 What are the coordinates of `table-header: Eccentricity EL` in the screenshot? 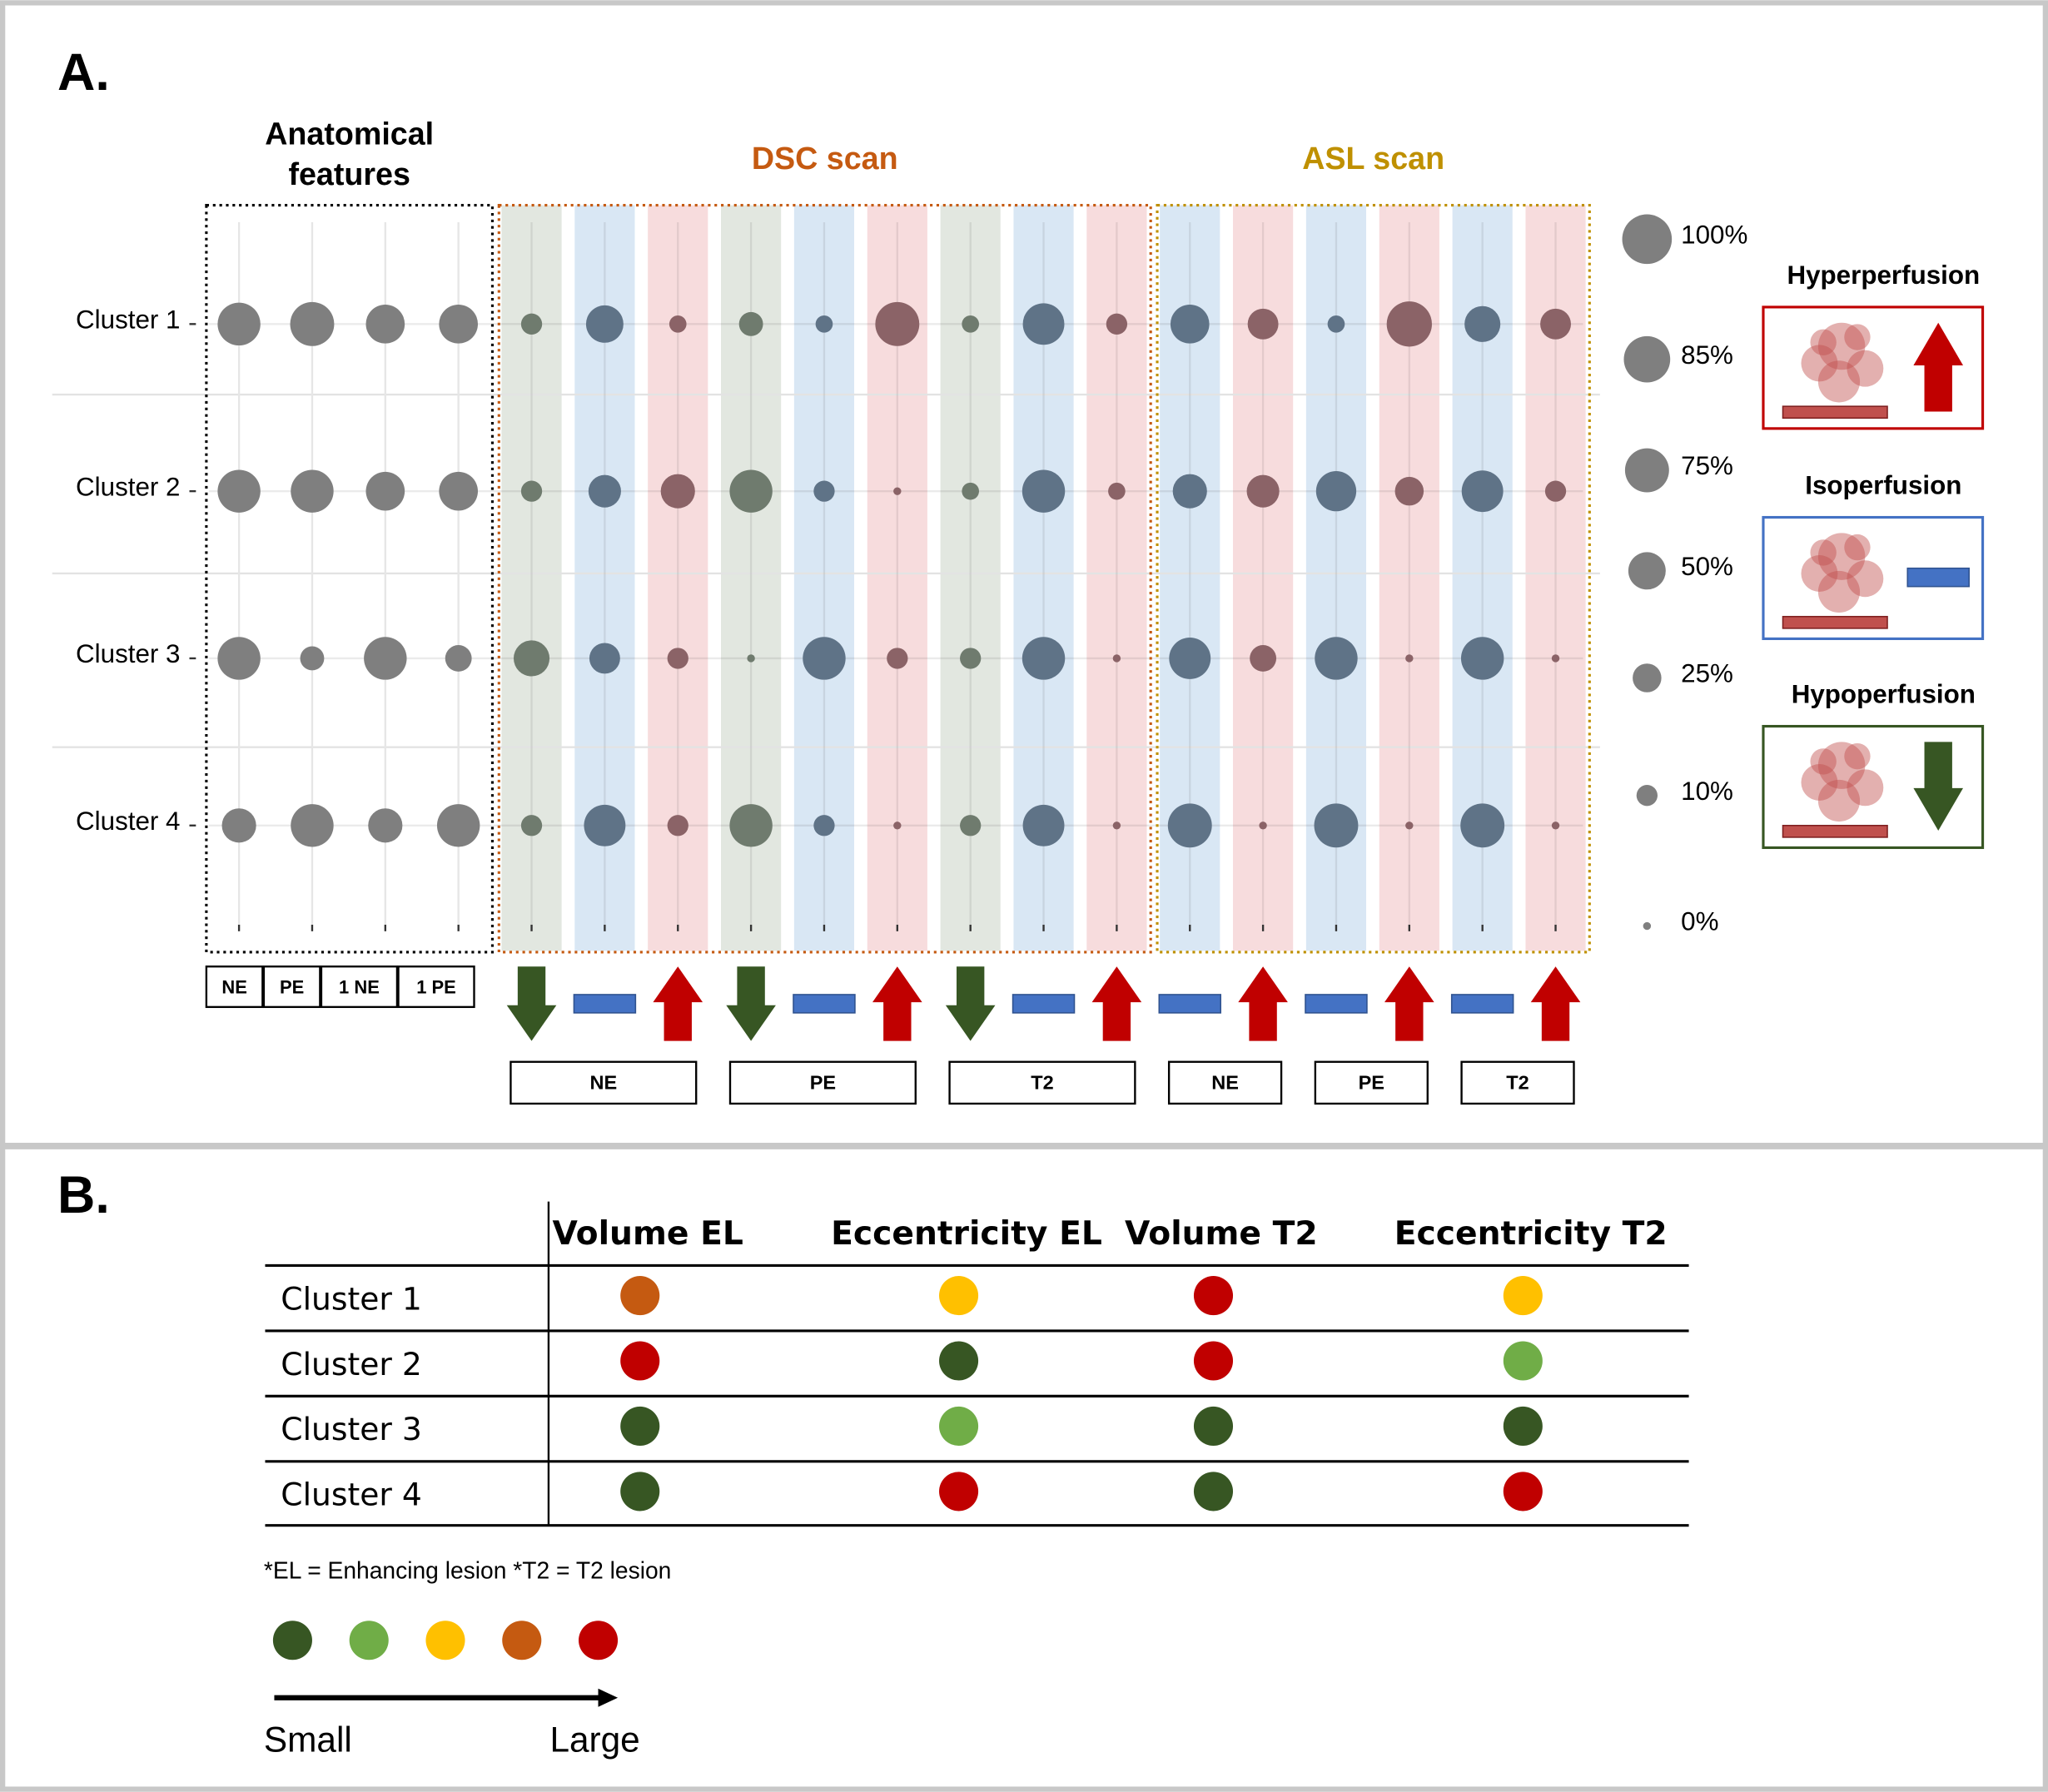 It's located at (966, 1234).